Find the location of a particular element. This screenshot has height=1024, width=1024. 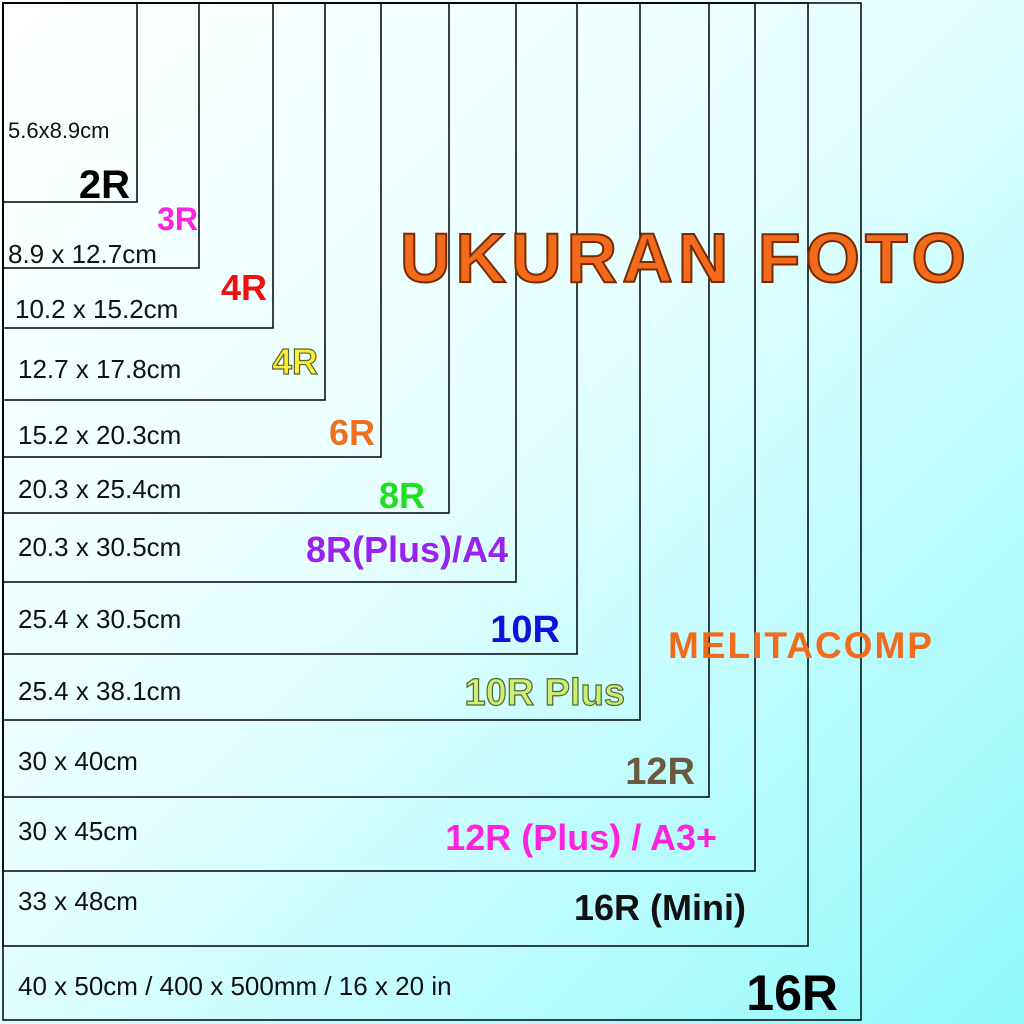

size-dimension: 10.2 x 15.2cm is located at coordinates (96, 309).